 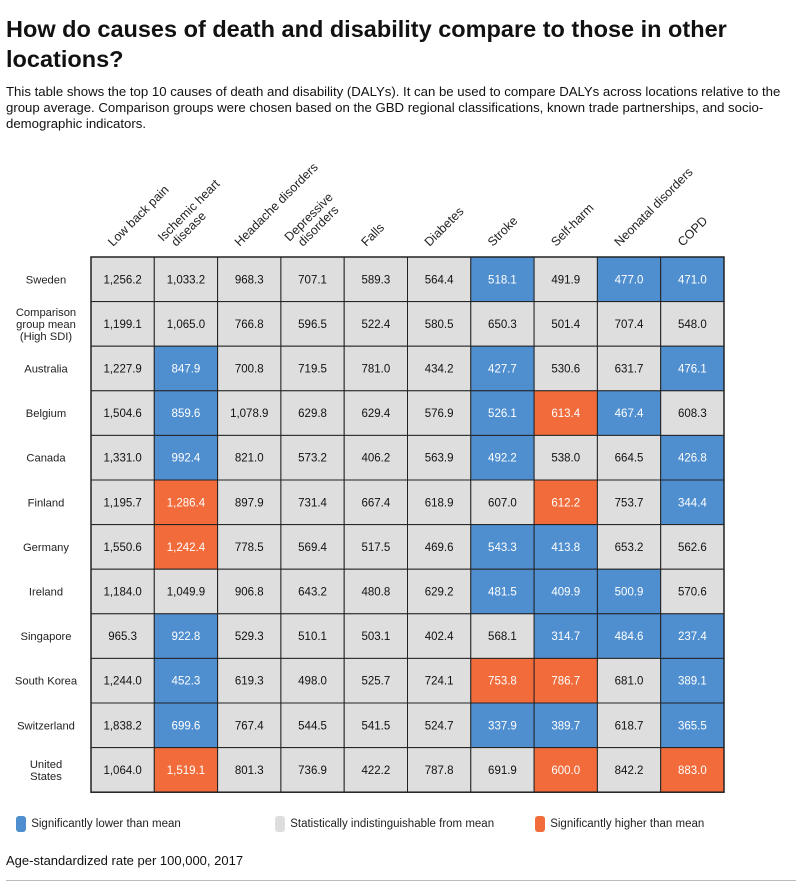 I want to click on cell-value: 786.7, so click(x=565, y=682).